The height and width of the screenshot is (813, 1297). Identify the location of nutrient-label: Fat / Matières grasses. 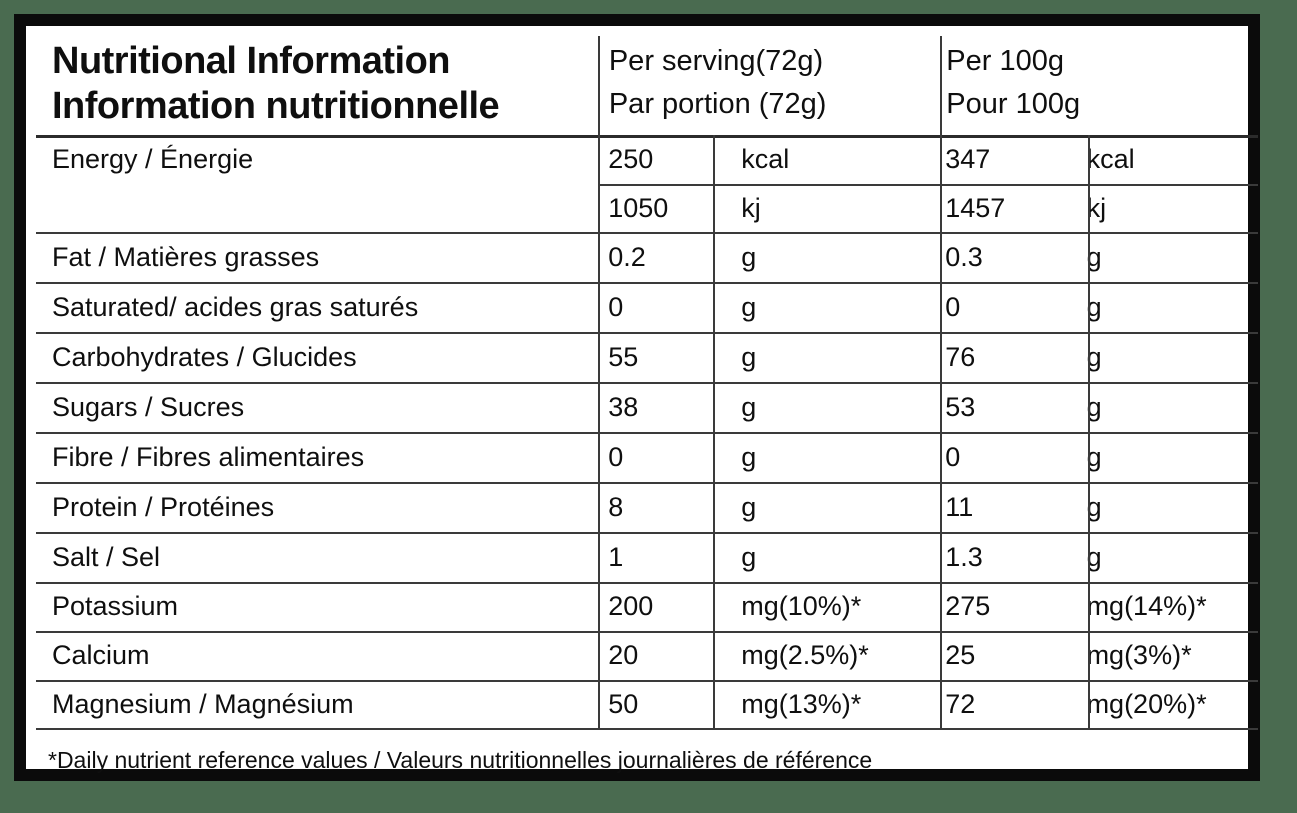
(186, 256).